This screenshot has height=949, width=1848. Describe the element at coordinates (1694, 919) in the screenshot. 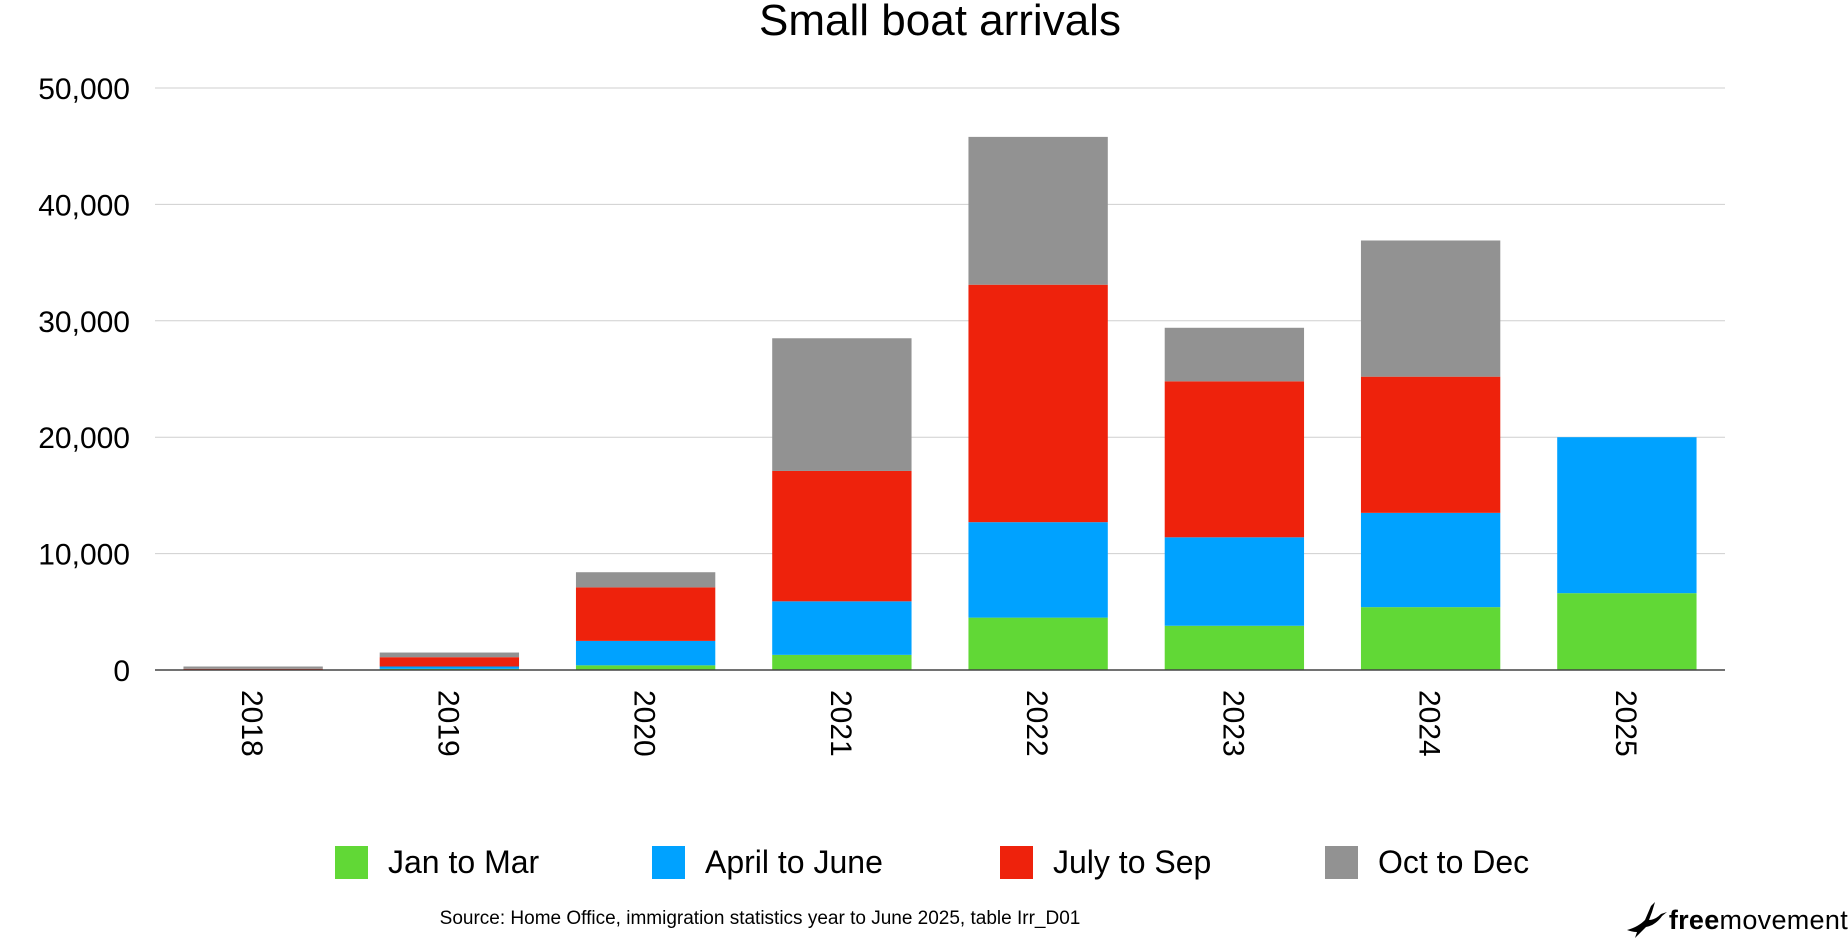

I see `brand-name-part1: free` at that location.